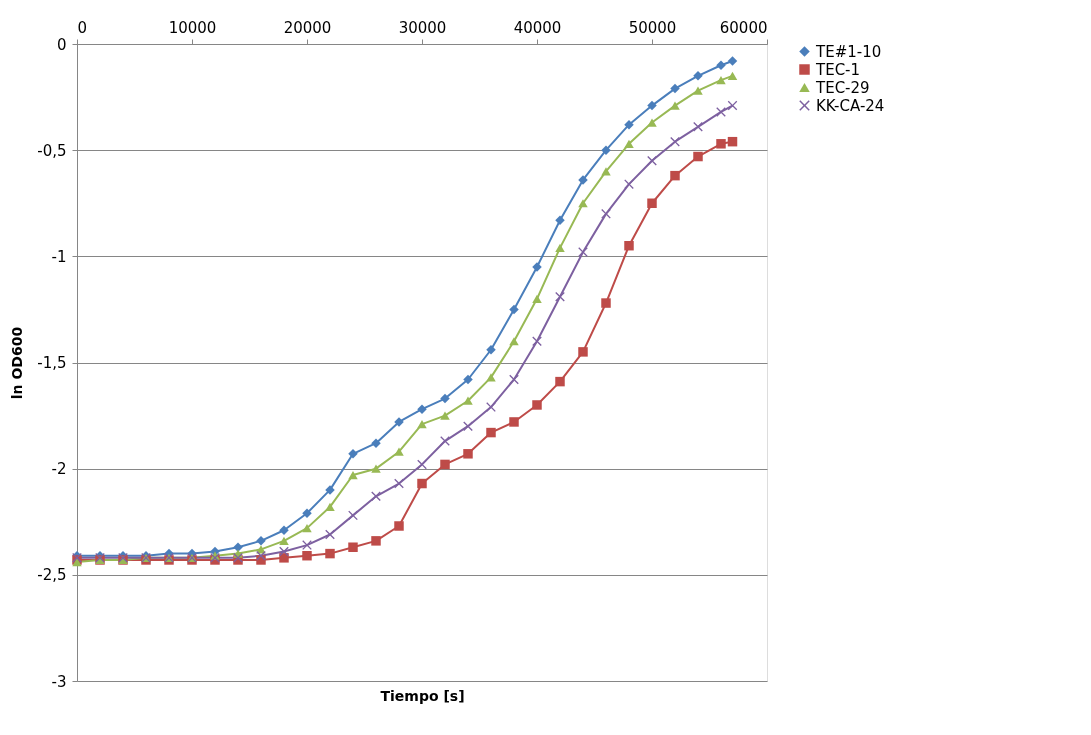 The width and height of the screenshot is (1091, 735). I want to click on y-axis-title: ln OD600, so click(17, 363).